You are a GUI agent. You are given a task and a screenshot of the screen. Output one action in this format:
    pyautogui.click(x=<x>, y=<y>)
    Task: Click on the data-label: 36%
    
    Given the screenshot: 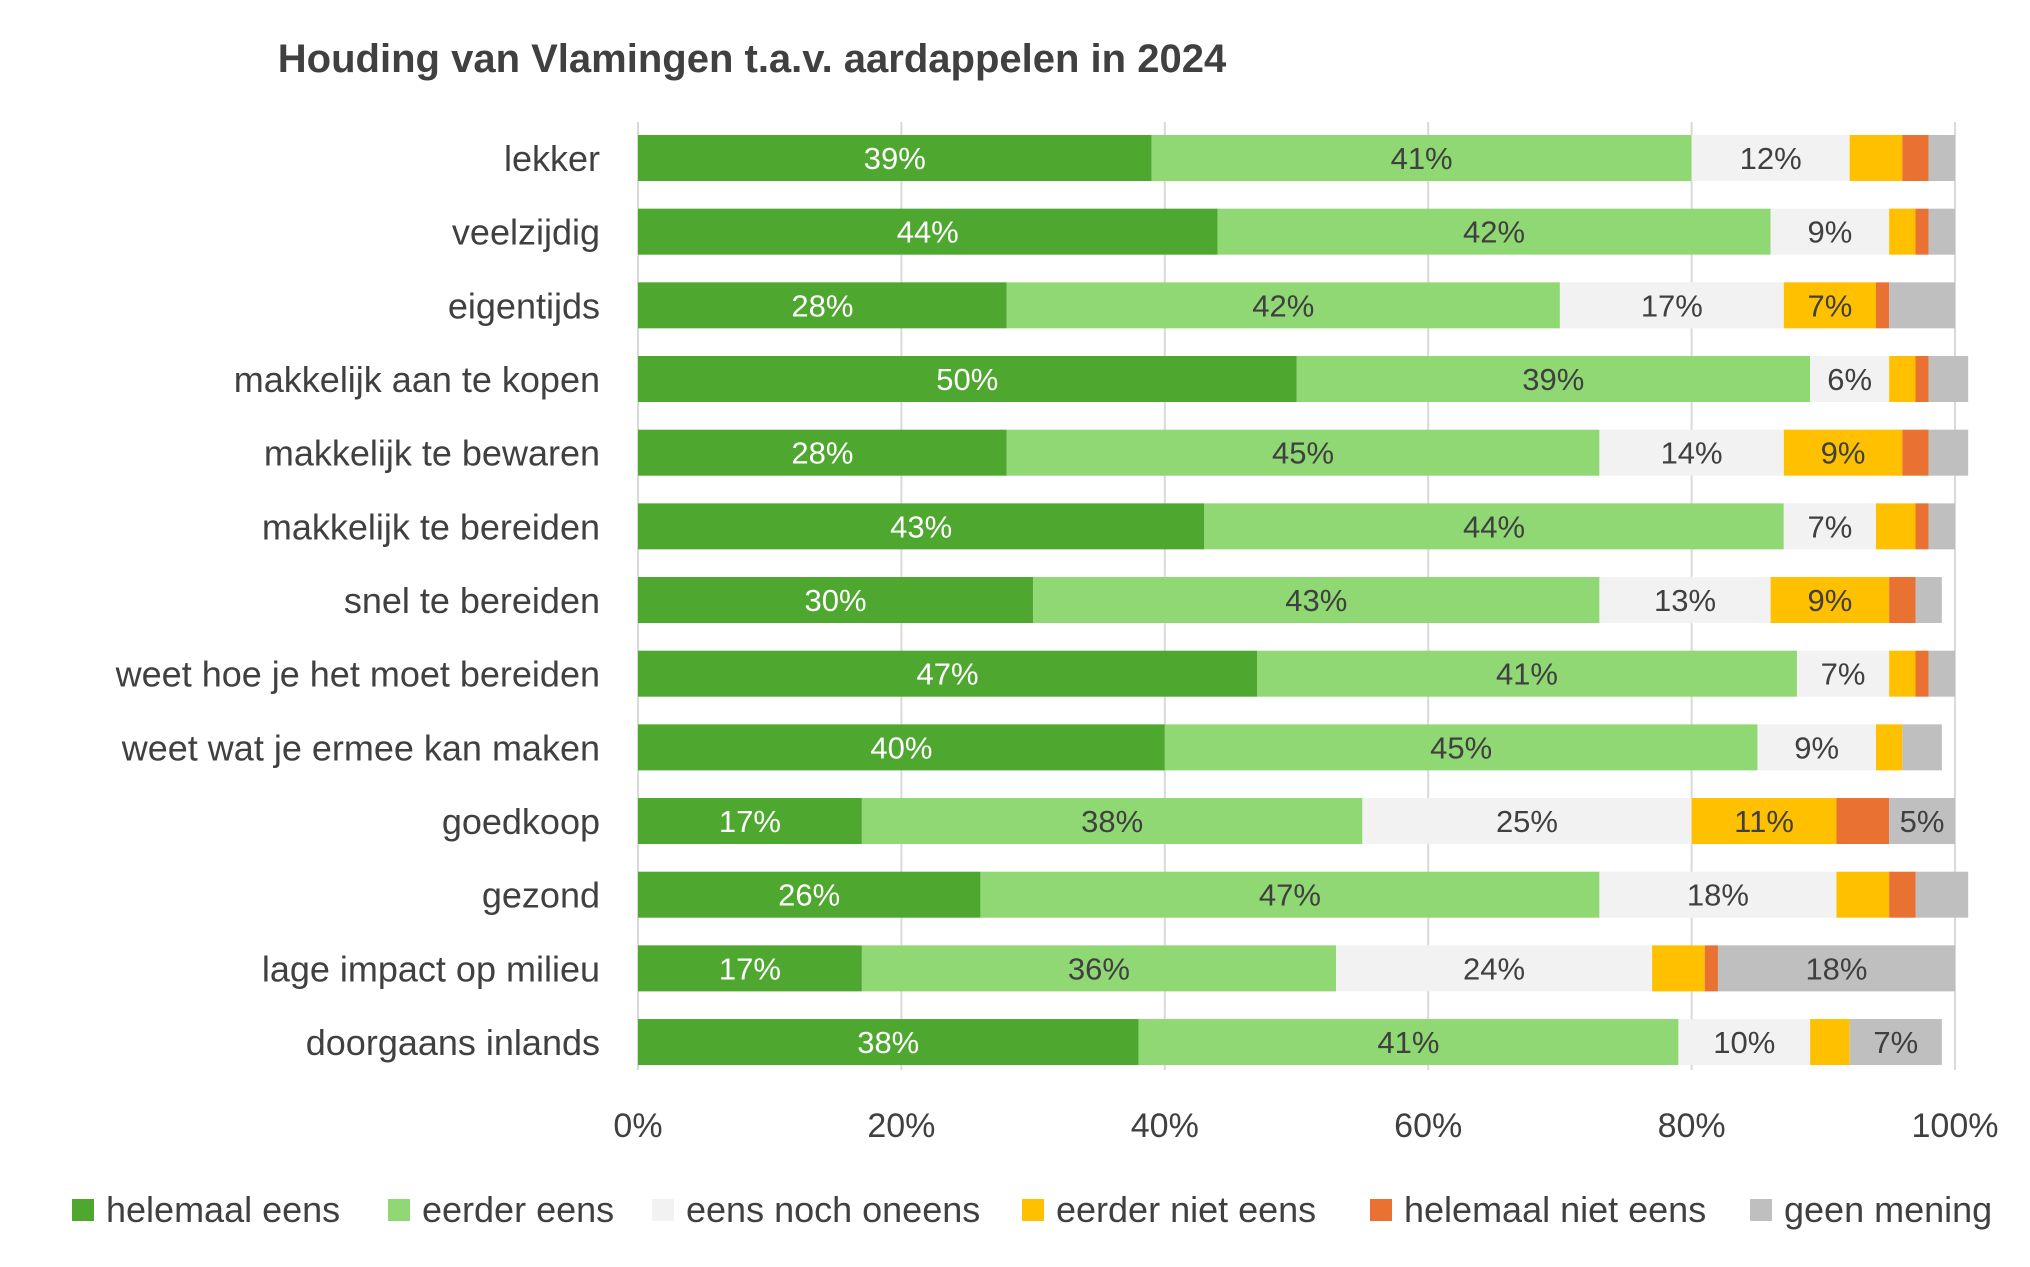 What is the action you would take?
    pyautogui.click(x=1099, y=968)
    